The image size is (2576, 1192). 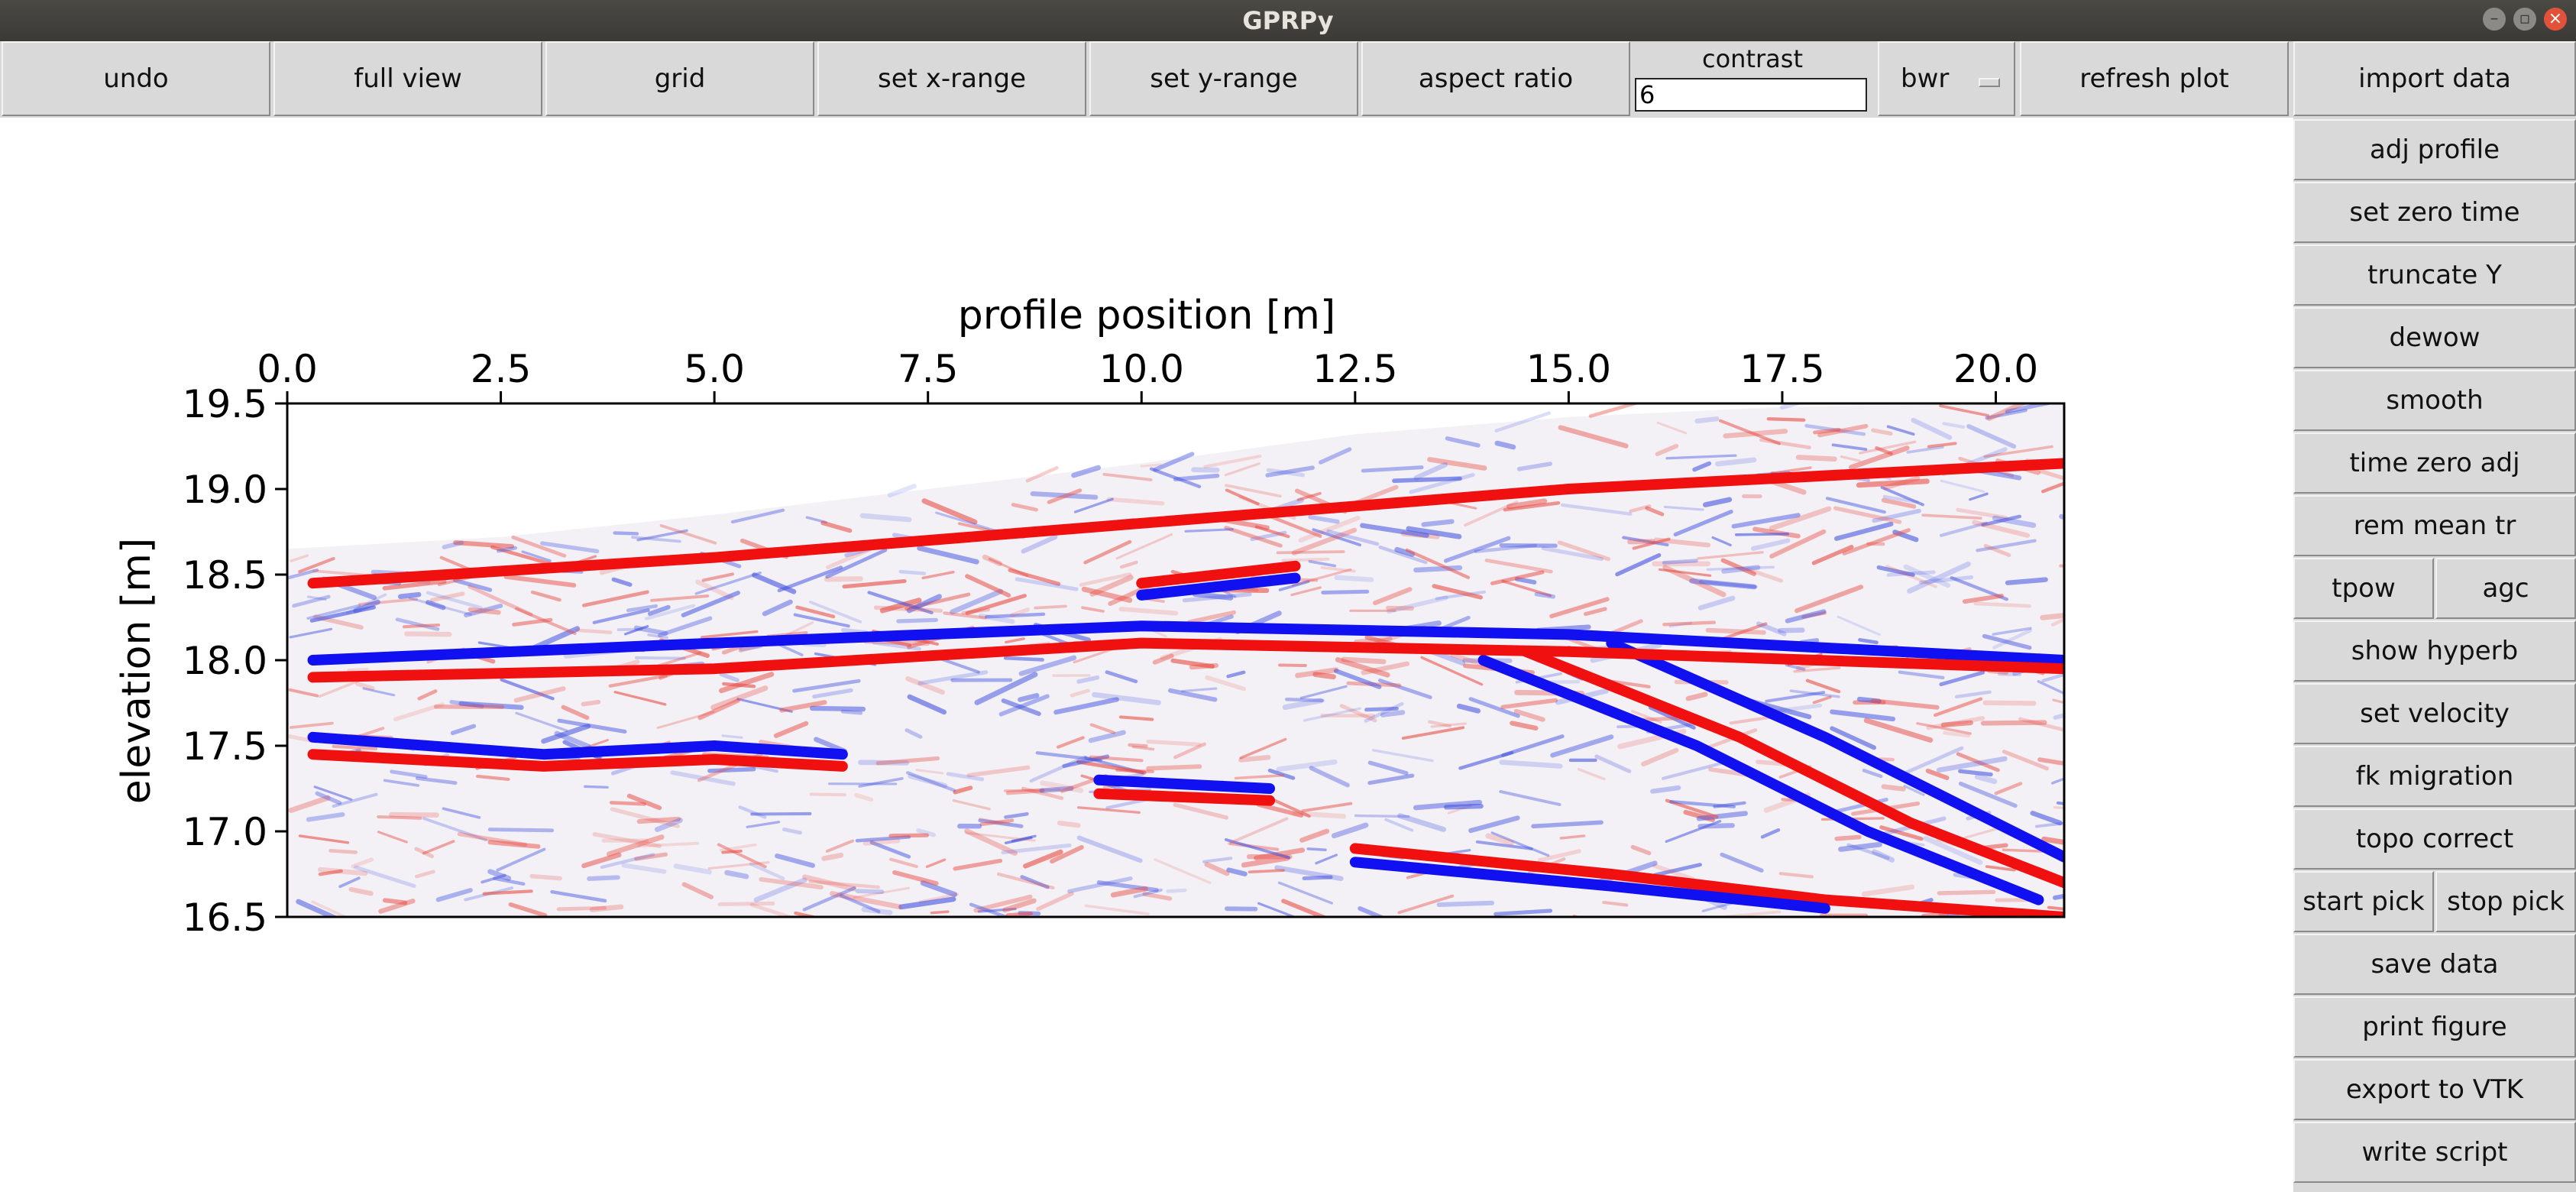 I want to click on minimize-icon: –, so click(x=2494, y=19).